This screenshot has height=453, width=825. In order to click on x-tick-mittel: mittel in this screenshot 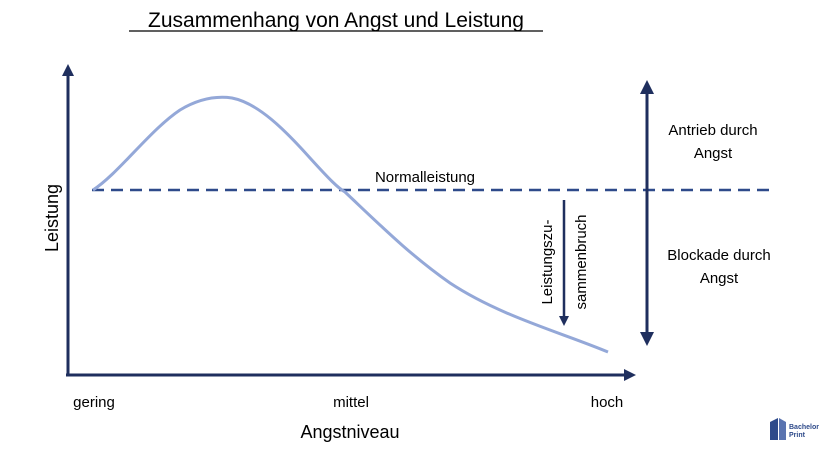, I will do `click(351, 402)`.